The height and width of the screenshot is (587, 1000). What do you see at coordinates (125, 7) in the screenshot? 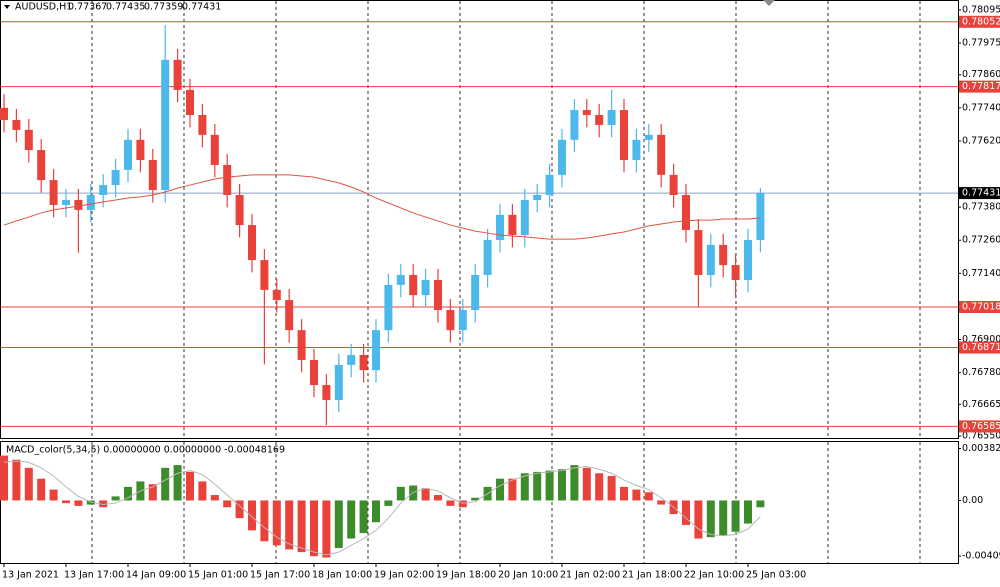
I see `header-value: 0.77435` at bounding box center [125, 7].